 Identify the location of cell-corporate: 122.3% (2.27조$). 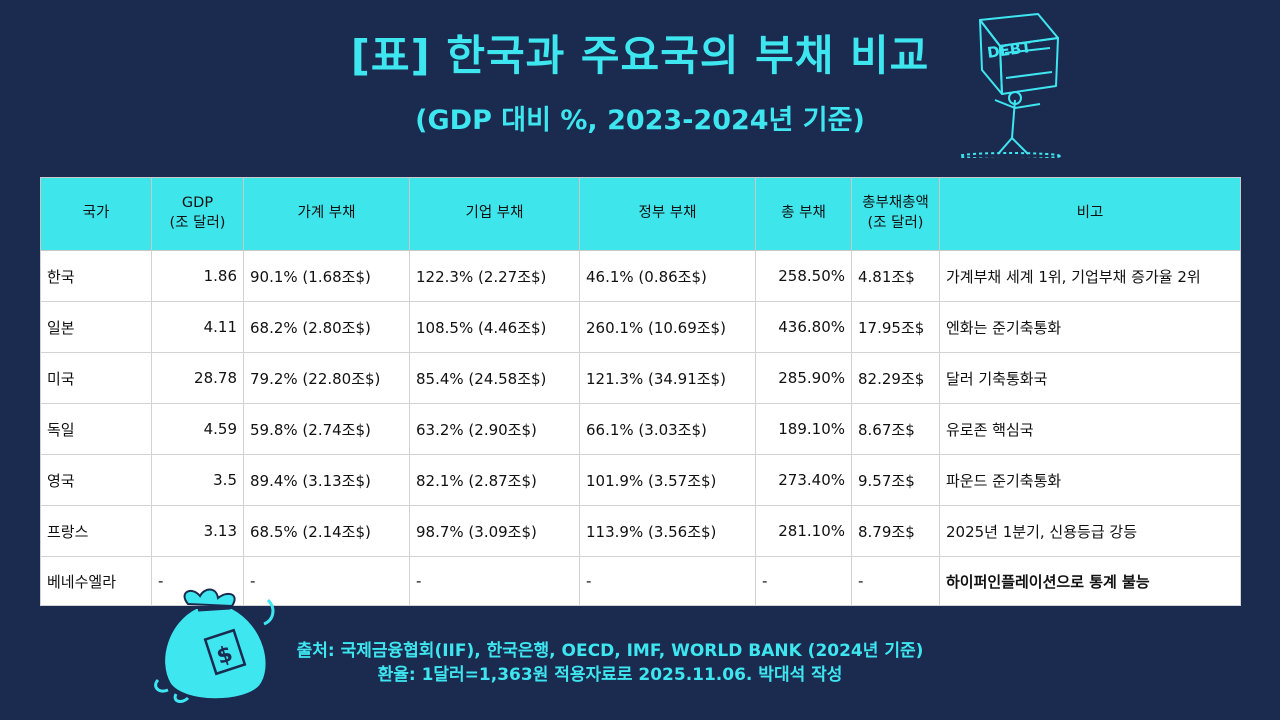
(494, 276).